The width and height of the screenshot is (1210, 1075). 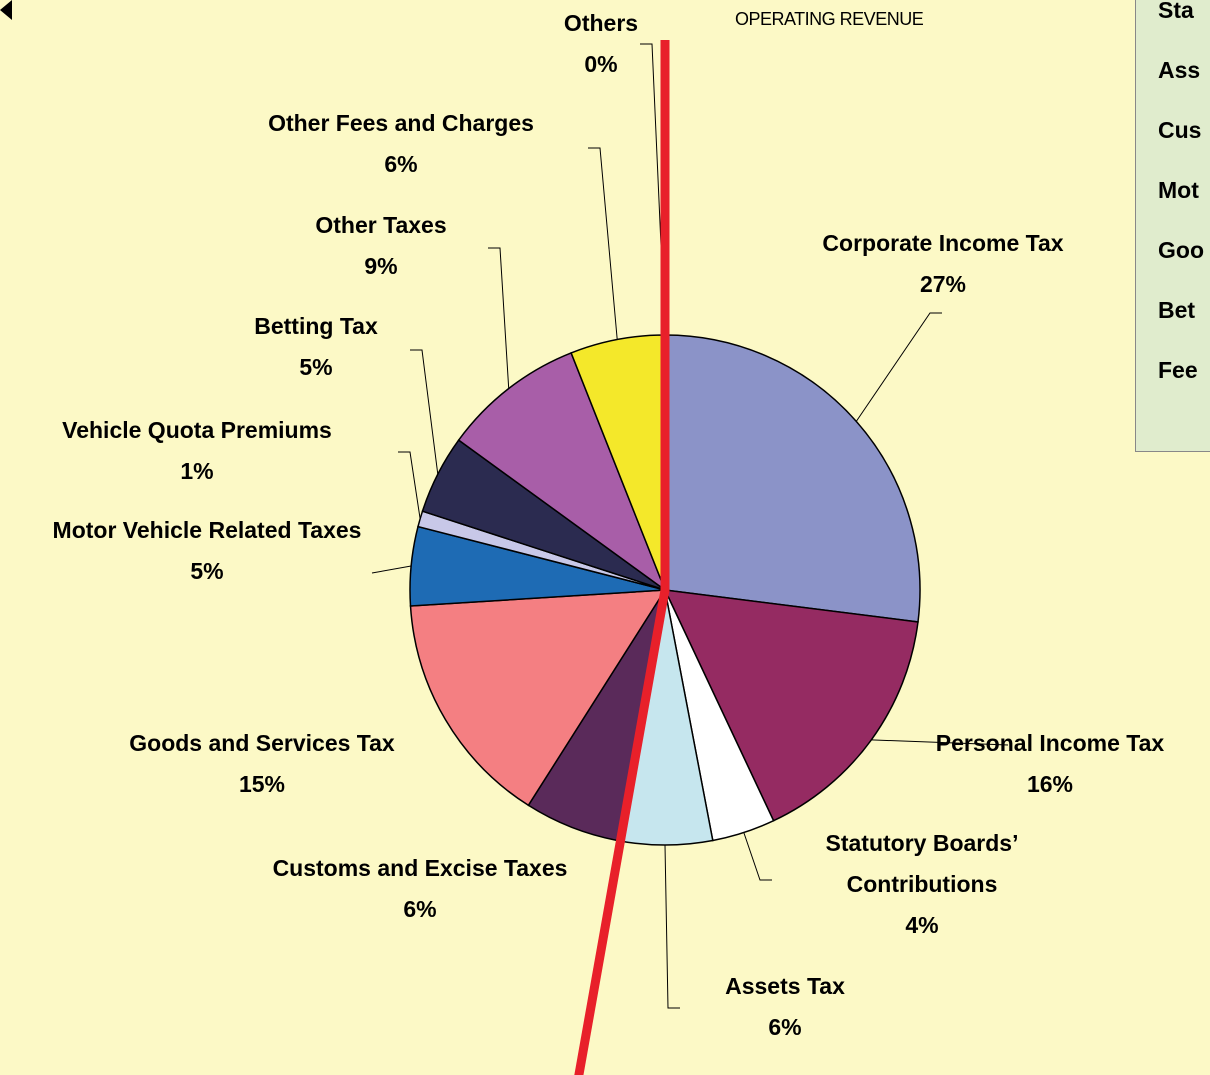 What do you see at coordinates (401, 123) in the screenshot?
I see `slice-name: Other Fees and Charges` at bounding box center [401, 123].